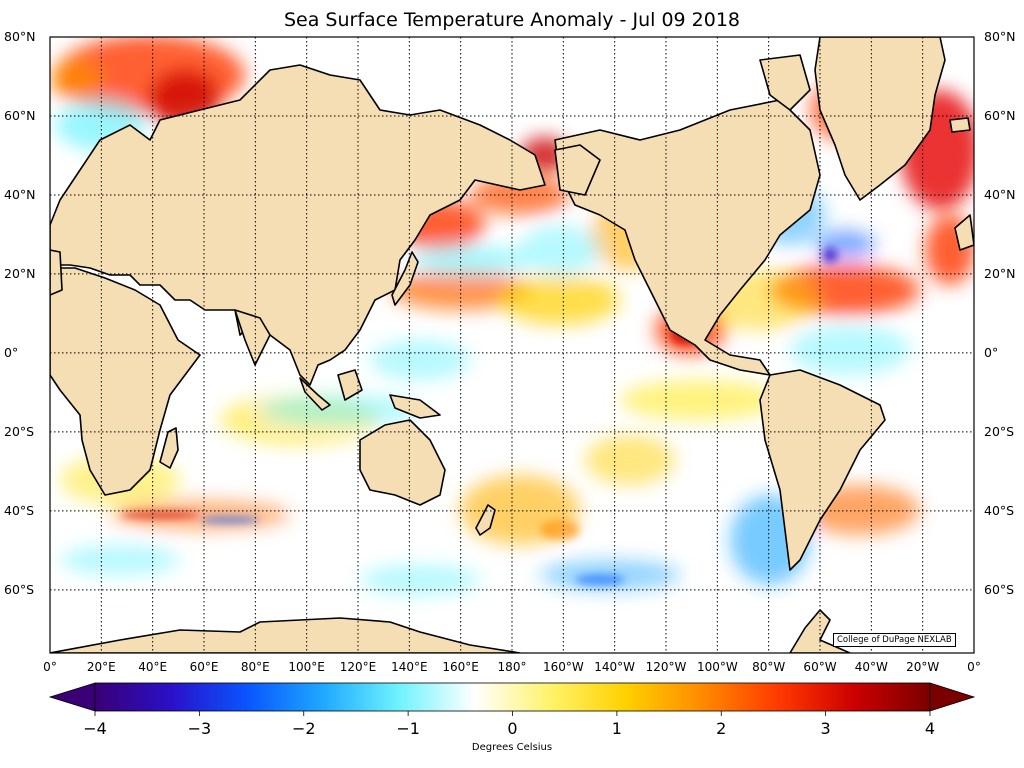 The height and width of the screenshot is (768, 1024). What do you see at coordinates (56, 272) in the screenshot?
I see `iberia-landmass` at bounding box center [56, 272].